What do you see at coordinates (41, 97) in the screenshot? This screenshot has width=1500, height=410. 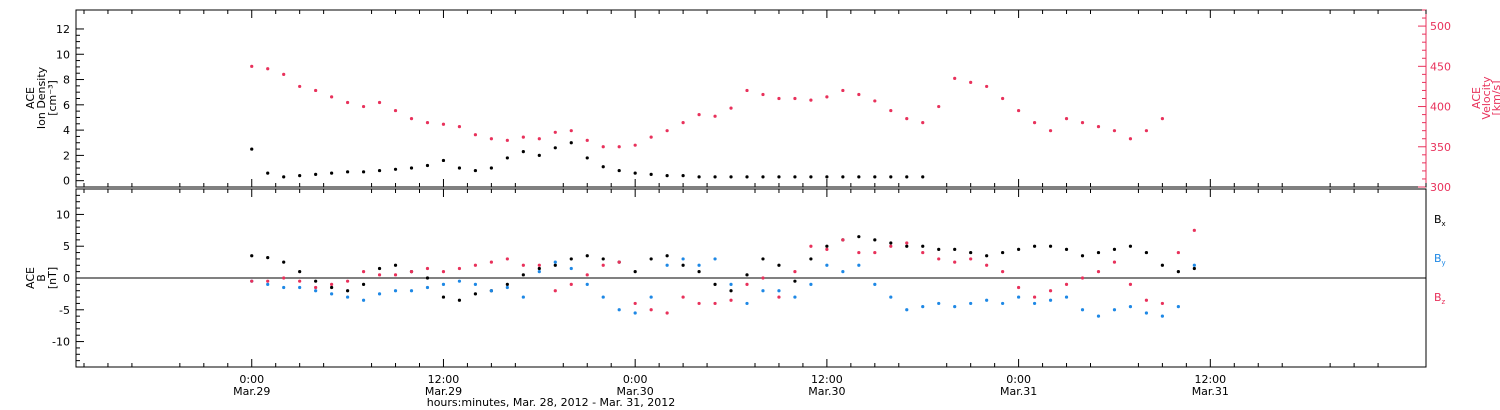 I see `top-ylabel-left-line2: Ion Density` at bounding box center [41, 97].